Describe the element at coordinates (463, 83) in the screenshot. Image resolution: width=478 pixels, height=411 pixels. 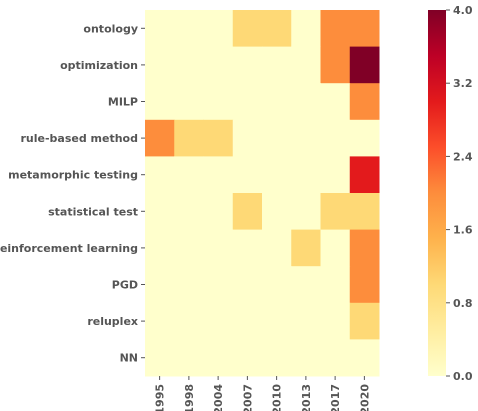
I see `colorbar-tick-label: 3.2` at that location.